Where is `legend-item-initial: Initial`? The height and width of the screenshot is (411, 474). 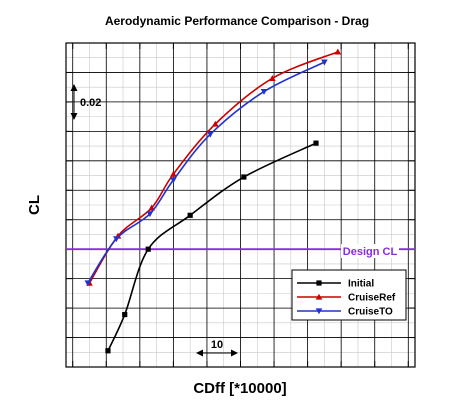
legend-item-initial: Initial is located at coordinates (335, 284).